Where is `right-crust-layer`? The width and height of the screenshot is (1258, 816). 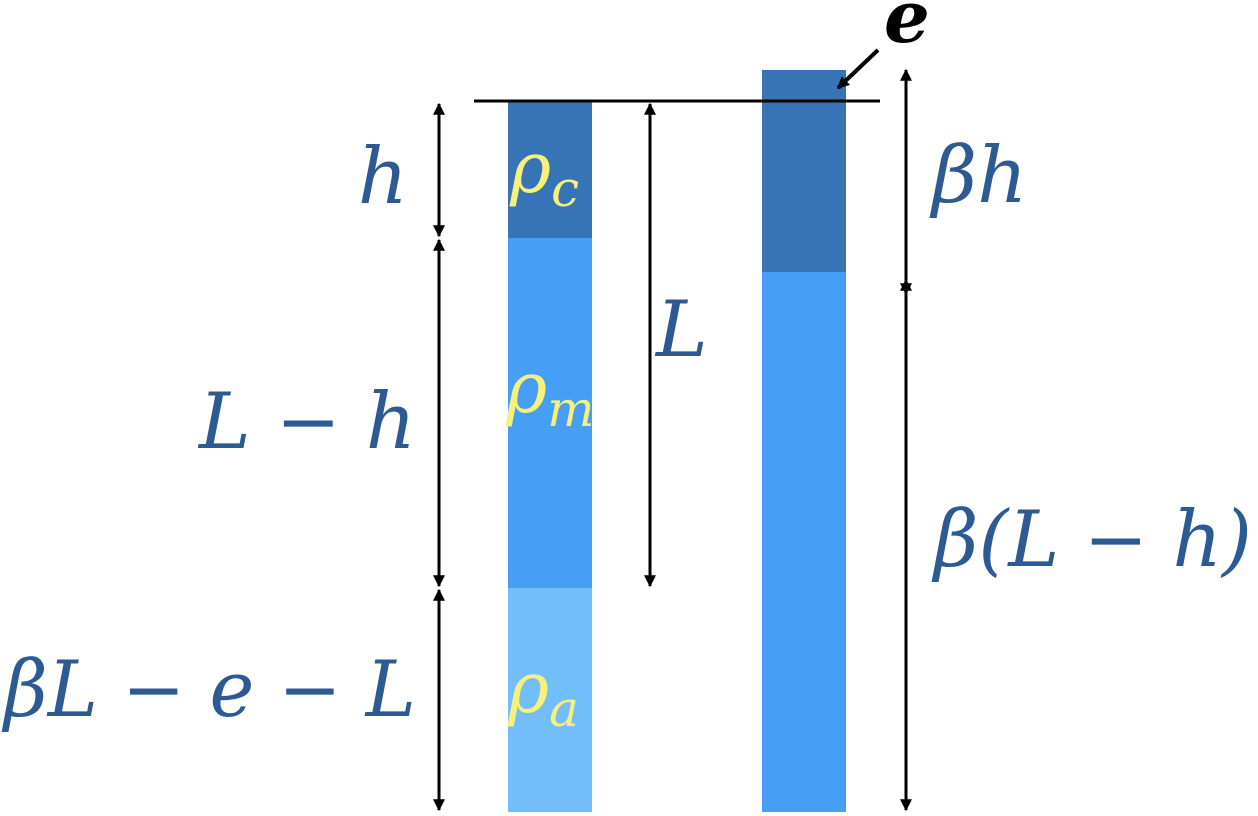
right-crust-layer is located at coordinates (804, 171).